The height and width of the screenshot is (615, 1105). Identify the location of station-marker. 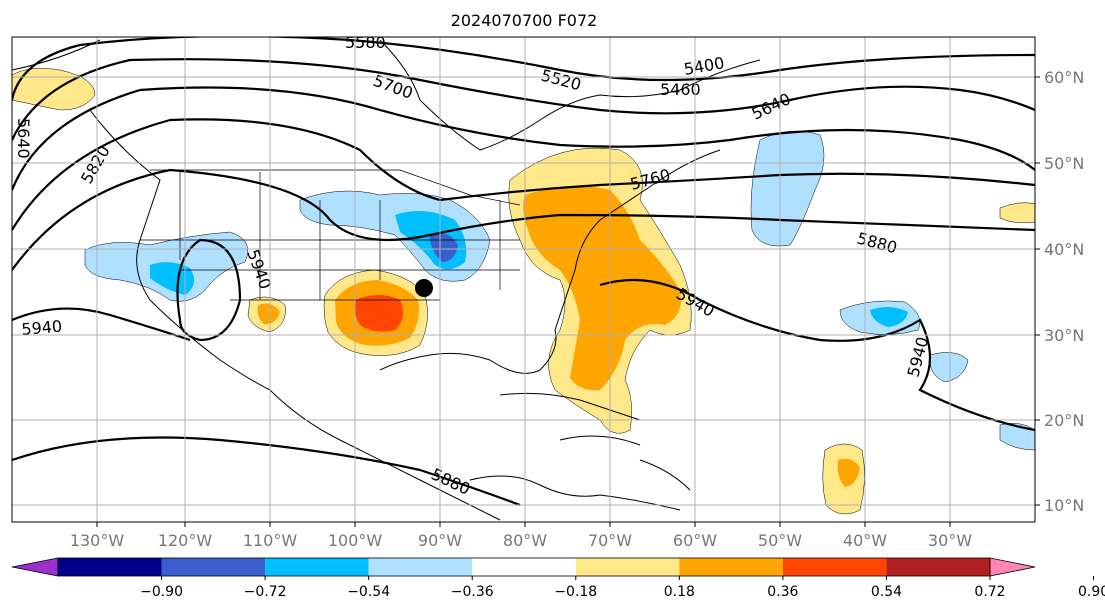
(424, 288).